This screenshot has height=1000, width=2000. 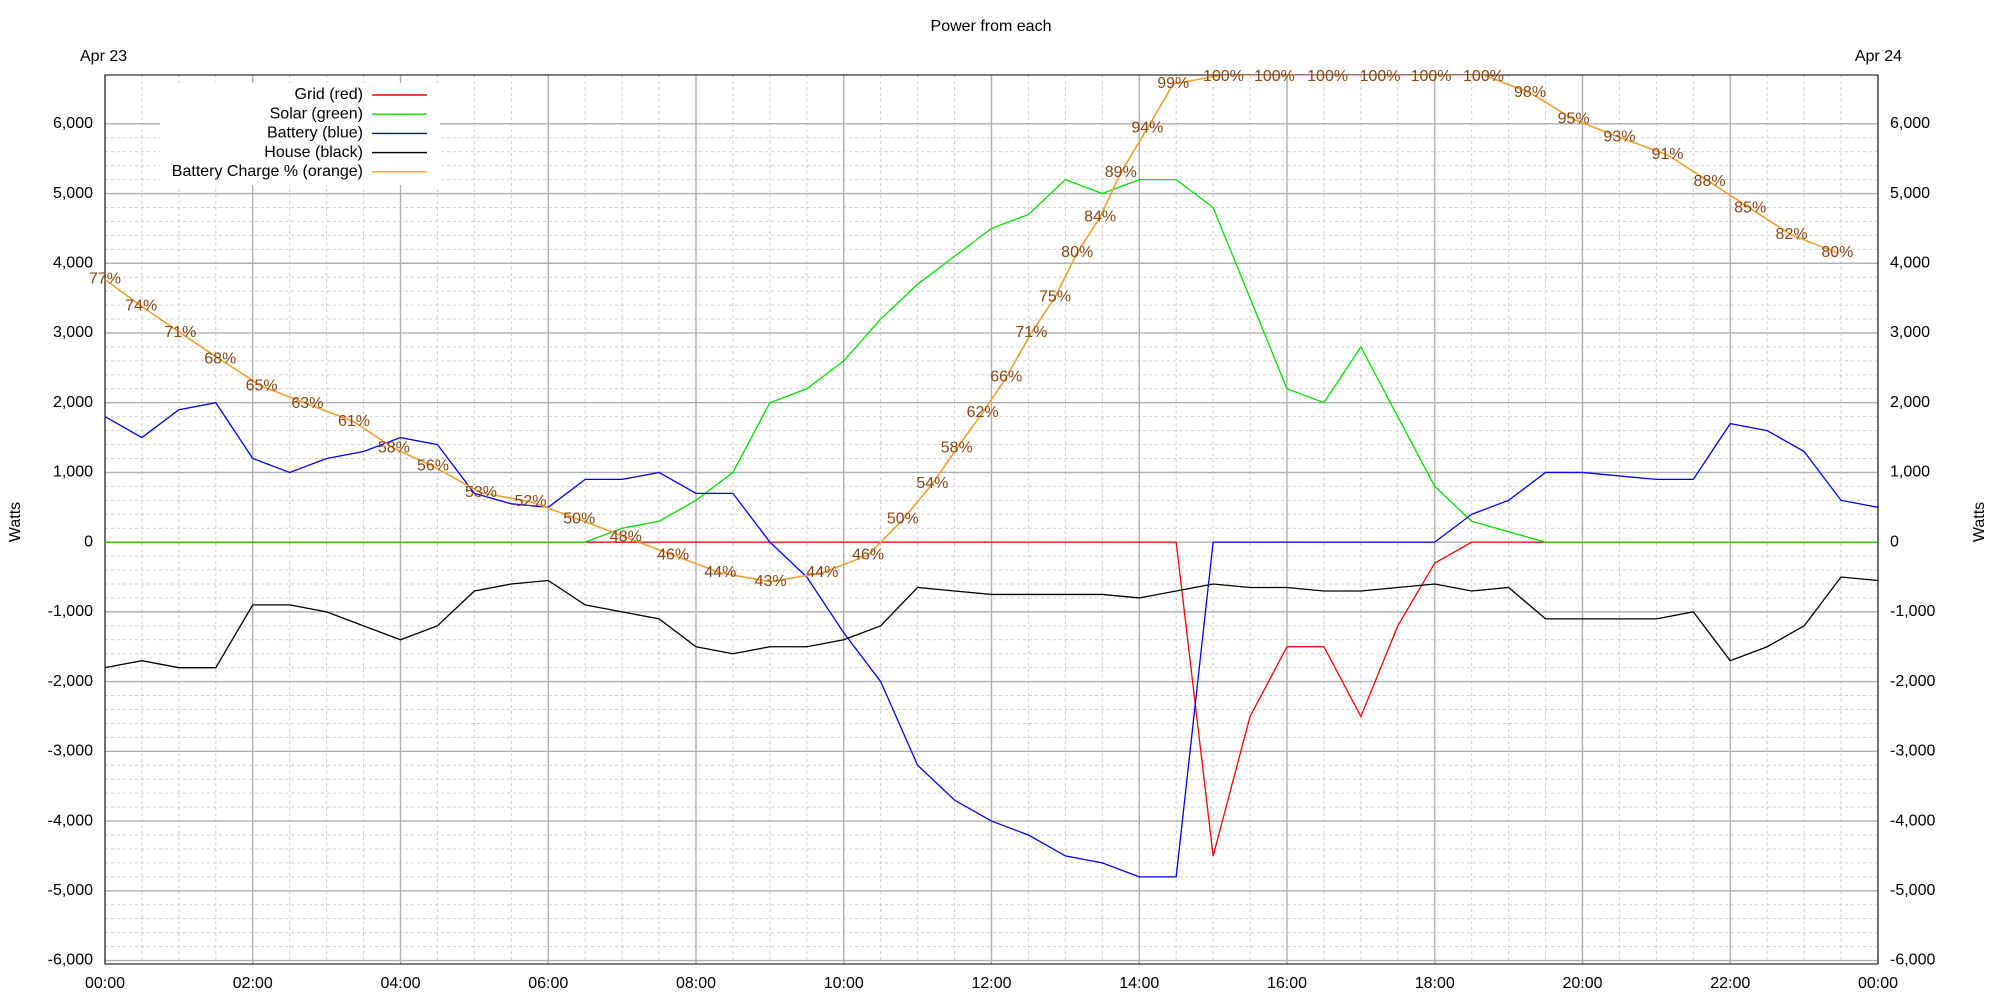 I want to click on y2-tick-label: -3,000, so click(x=1912, y=751).